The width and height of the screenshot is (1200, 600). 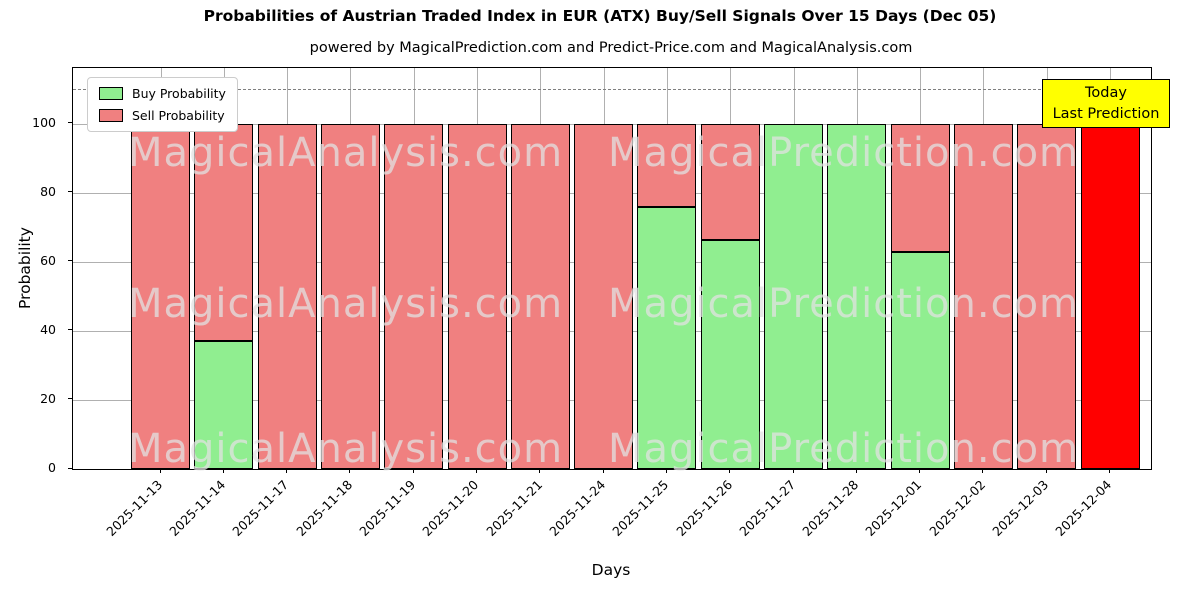 I want to click on today-annotation-line1: Today, so click(x=1106, y=93).